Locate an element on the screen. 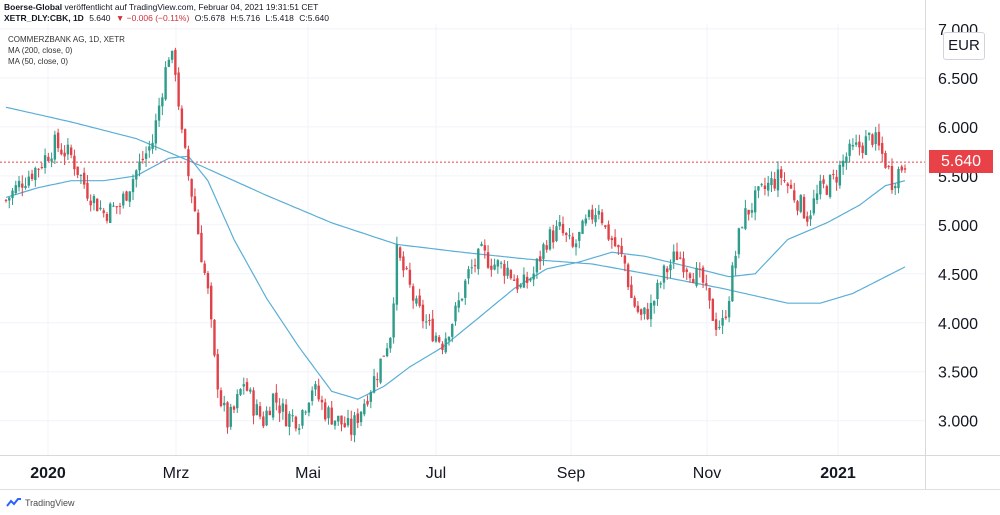 The width and height of the screenshot is (1000, 515). currency-button: EUR is located at coordinates (964, 46).